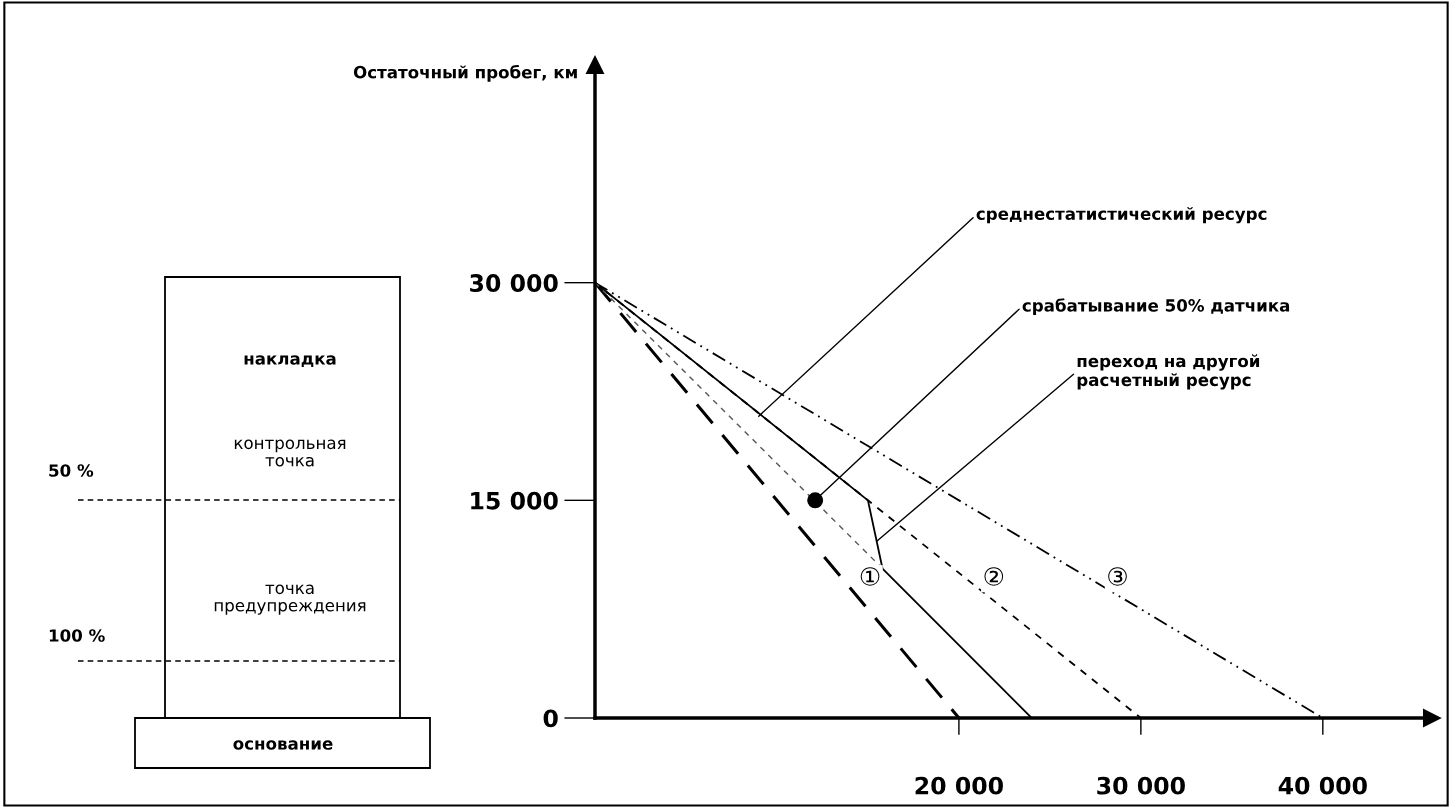  What do you see at coordinates (290, 599) in the screenshot?
I see `text: точка предупреждения` at bounding box center [290, 599].